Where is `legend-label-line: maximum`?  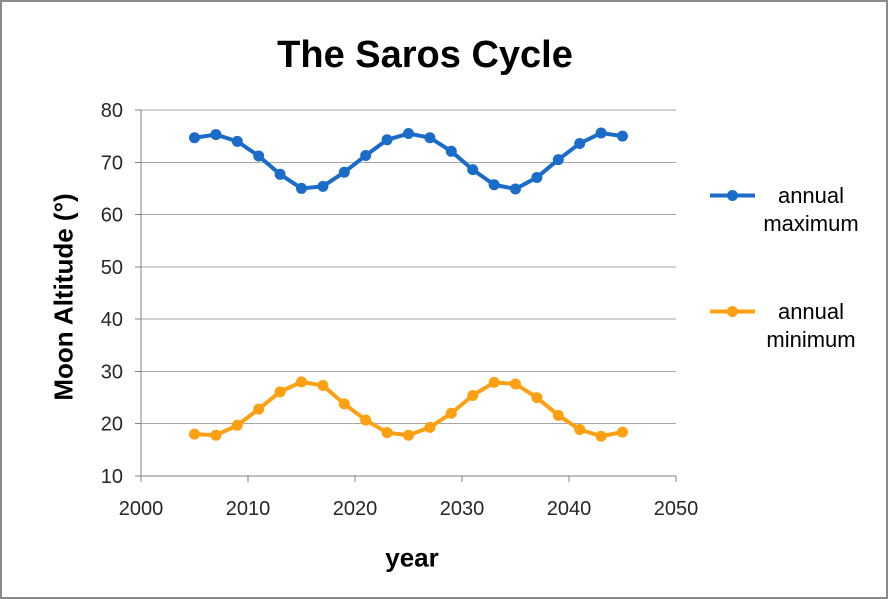
legend-label-line: maximum is located at coordinates (811, 223).